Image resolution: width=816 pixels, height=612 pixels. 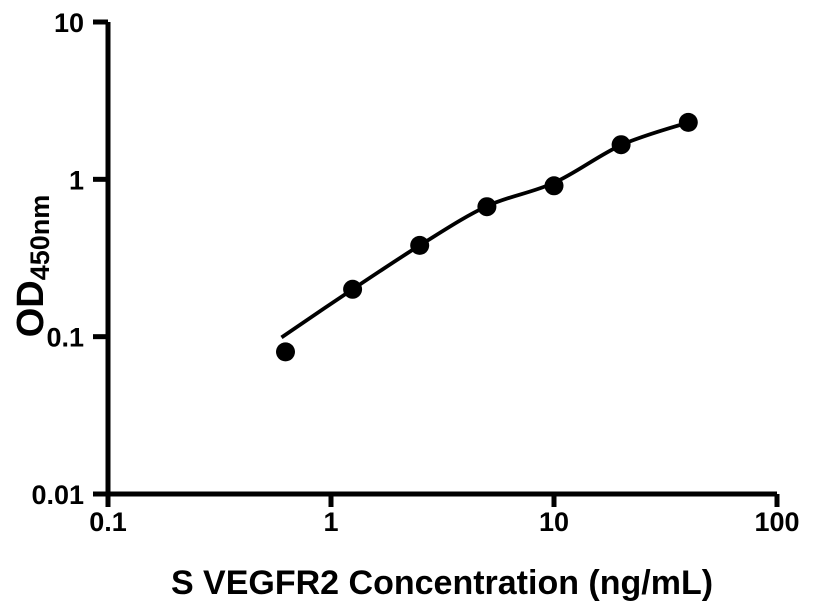 I want to click on y-tick-label: 0.1, so click(x=65, y=338).